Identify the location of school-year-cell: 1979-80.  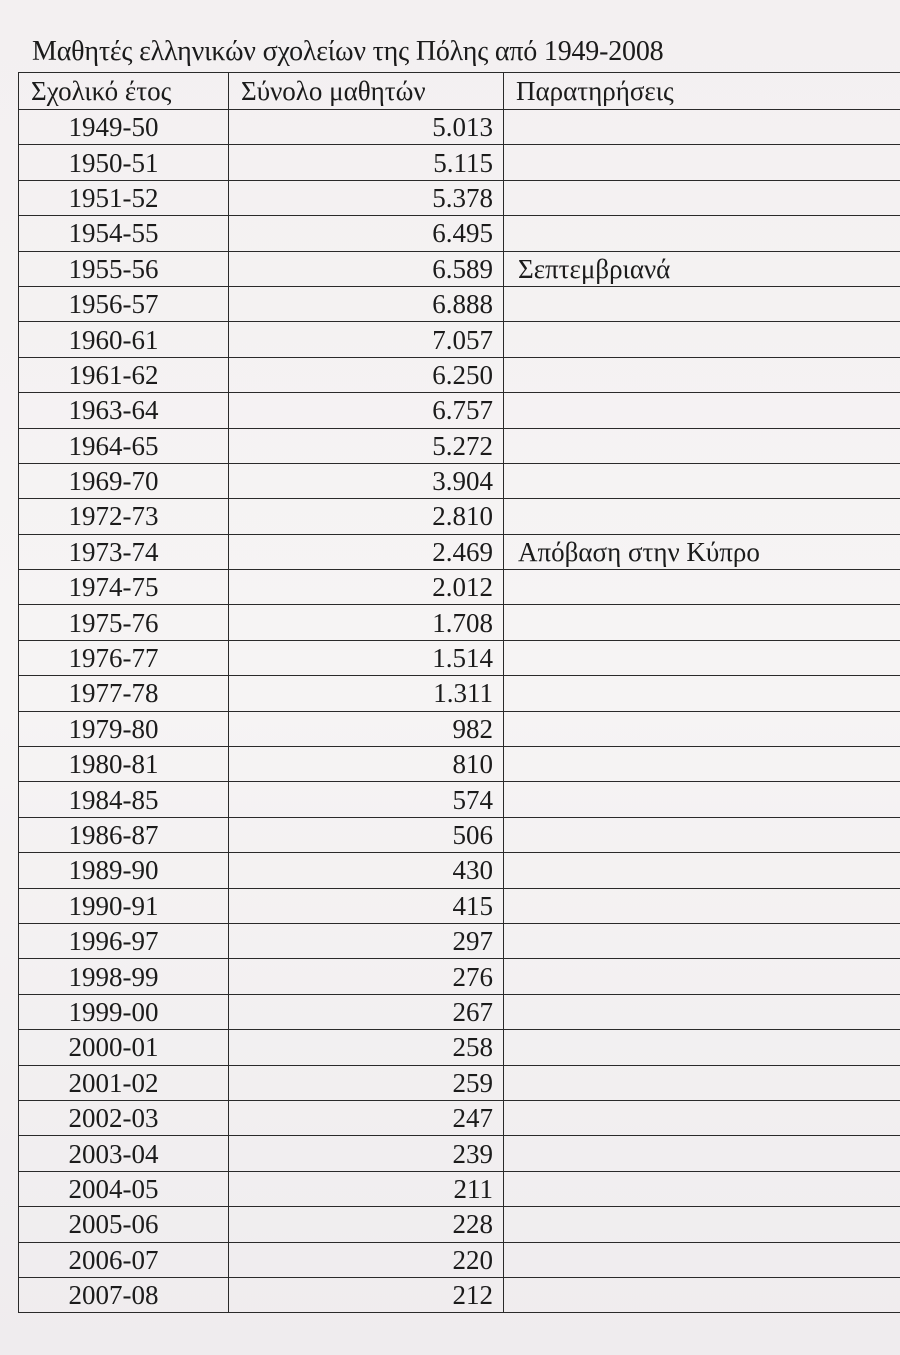
(123, 729).